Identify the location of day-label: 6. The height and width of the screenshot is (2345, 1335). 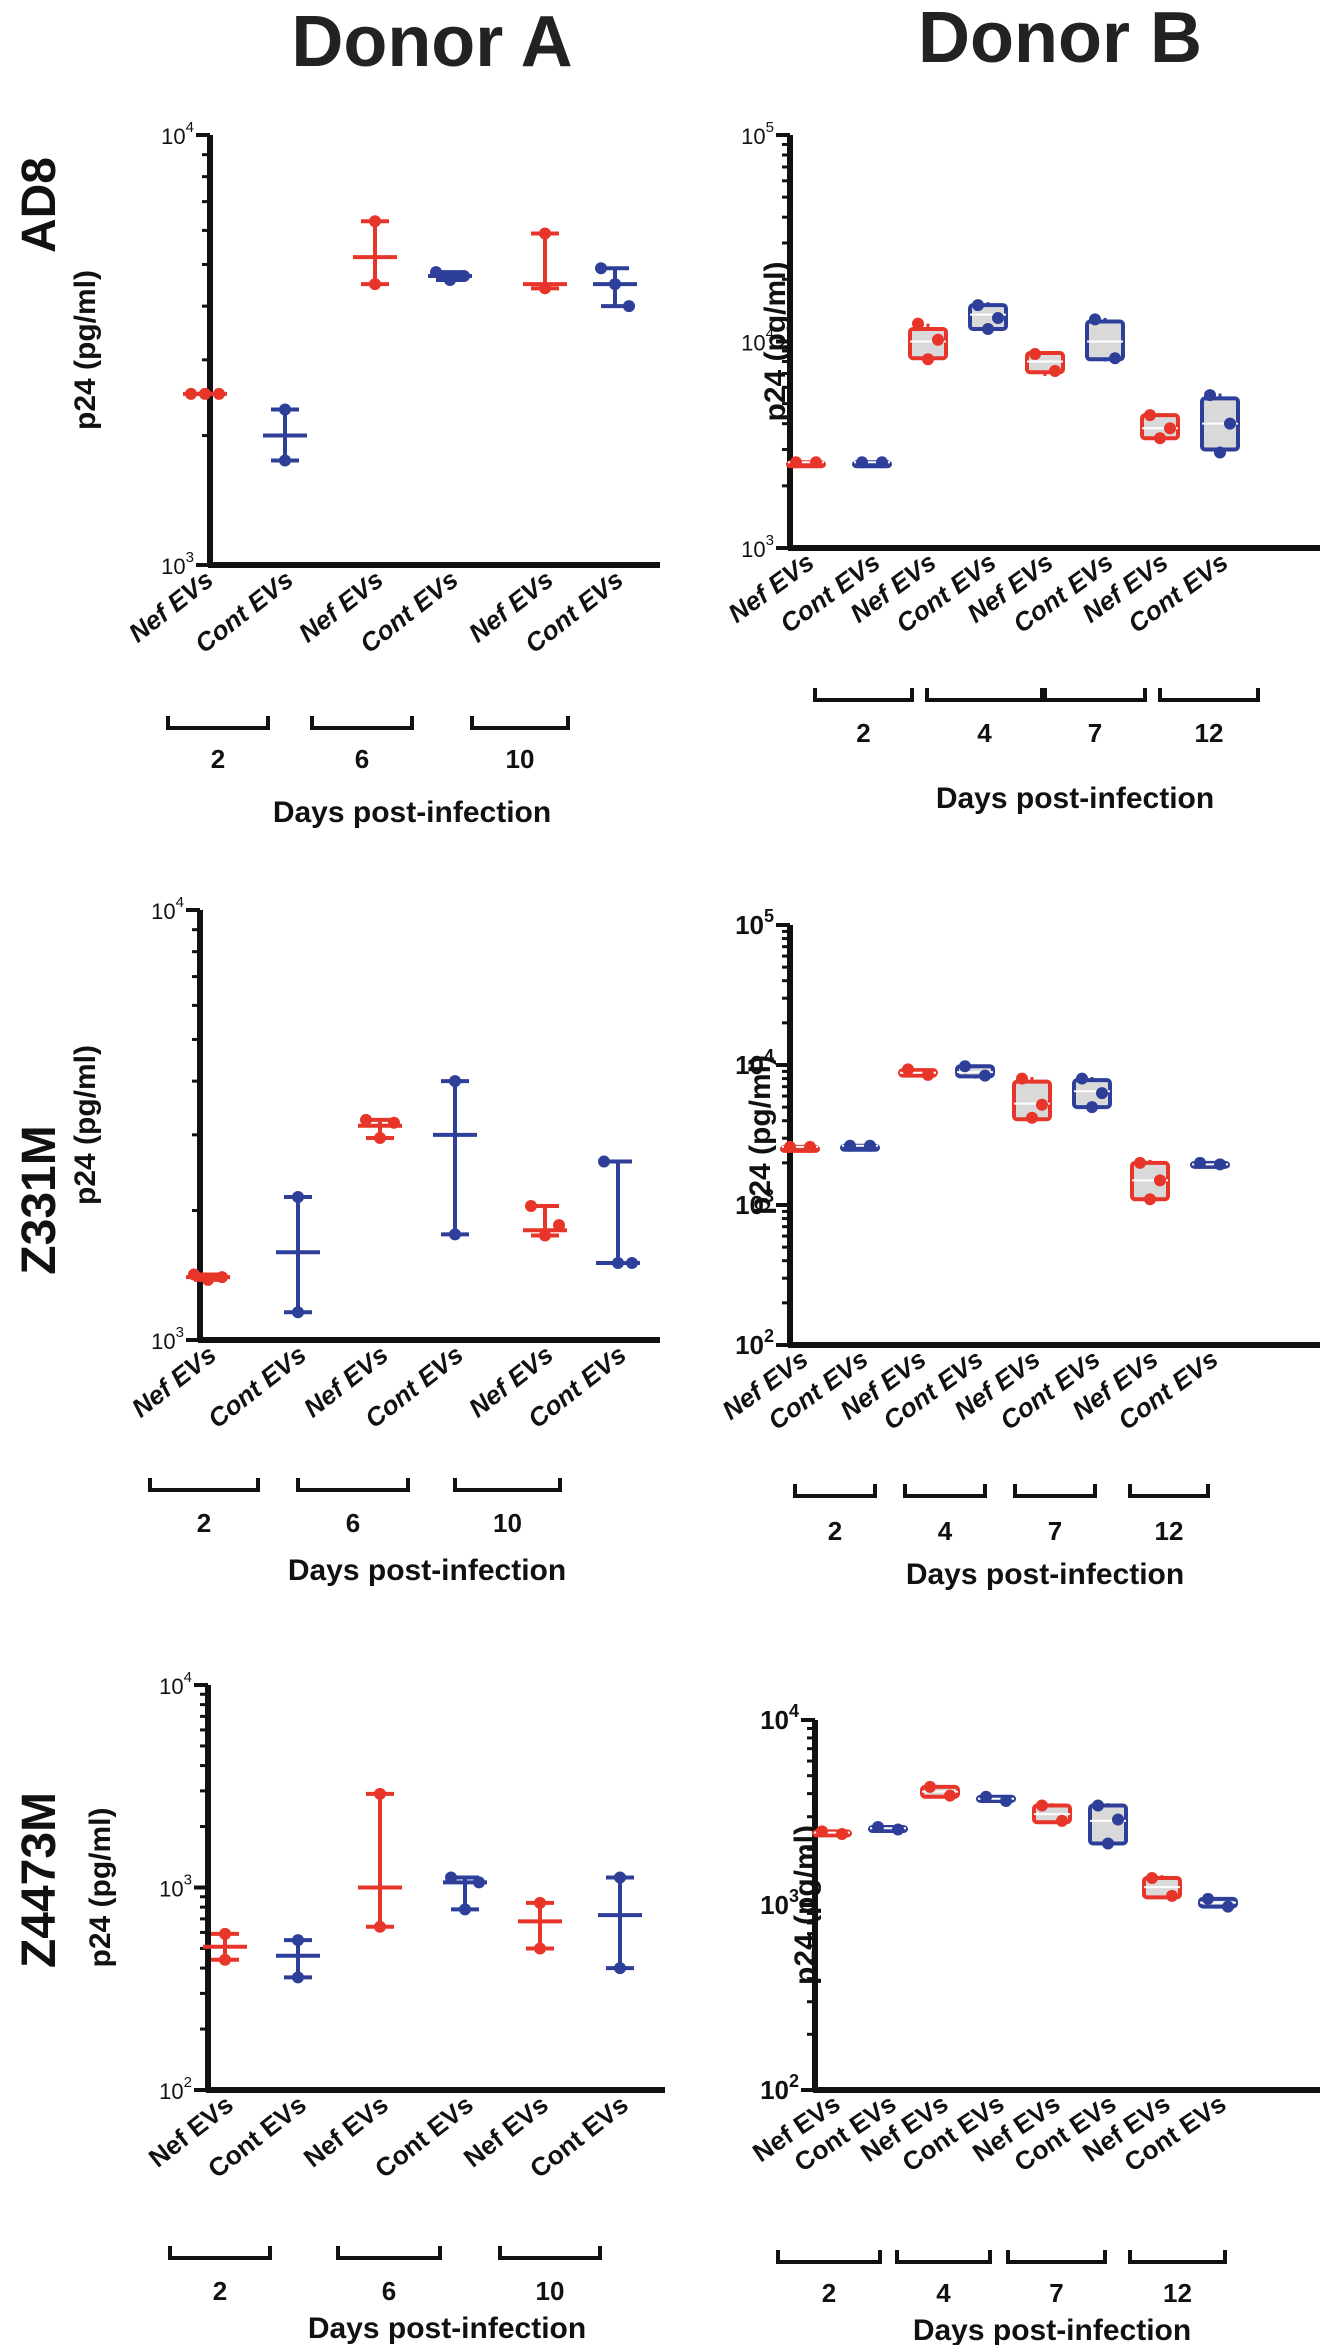
(353, 1523).